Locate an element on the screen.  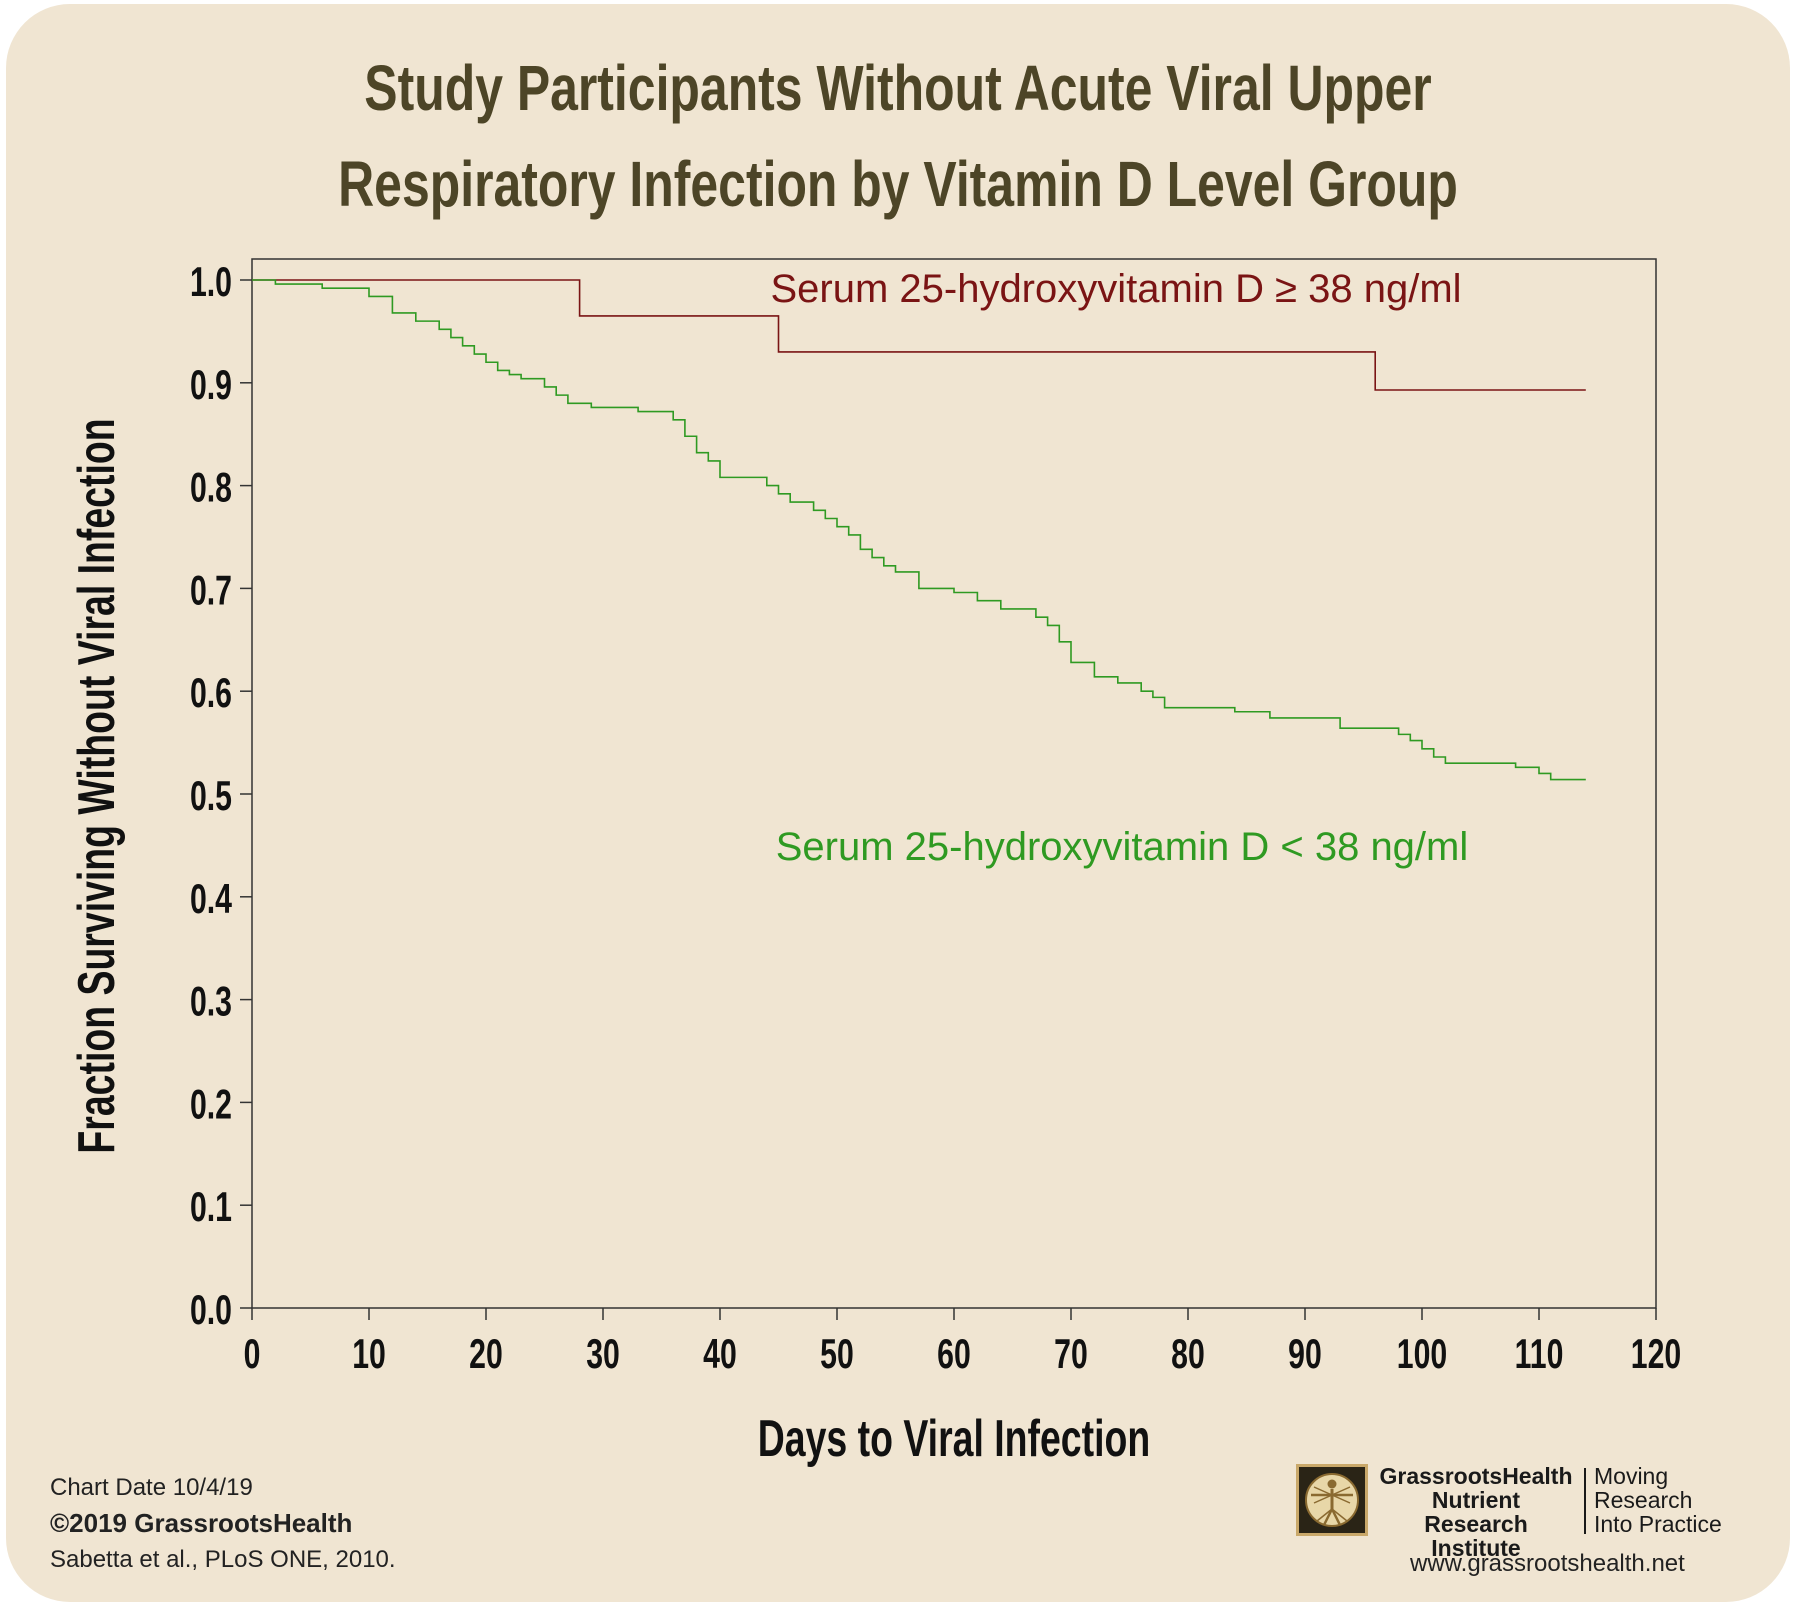
x-tick-label: 40 is located at coordinates (720, 1353).